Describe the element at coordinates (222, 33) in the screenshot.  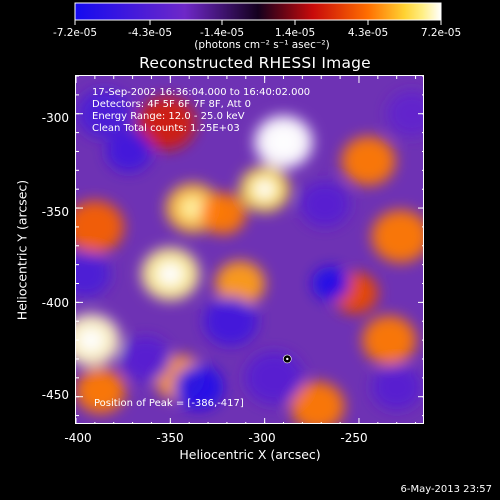
I see `colorbar-tick-label: -1.4e-05` at that location.